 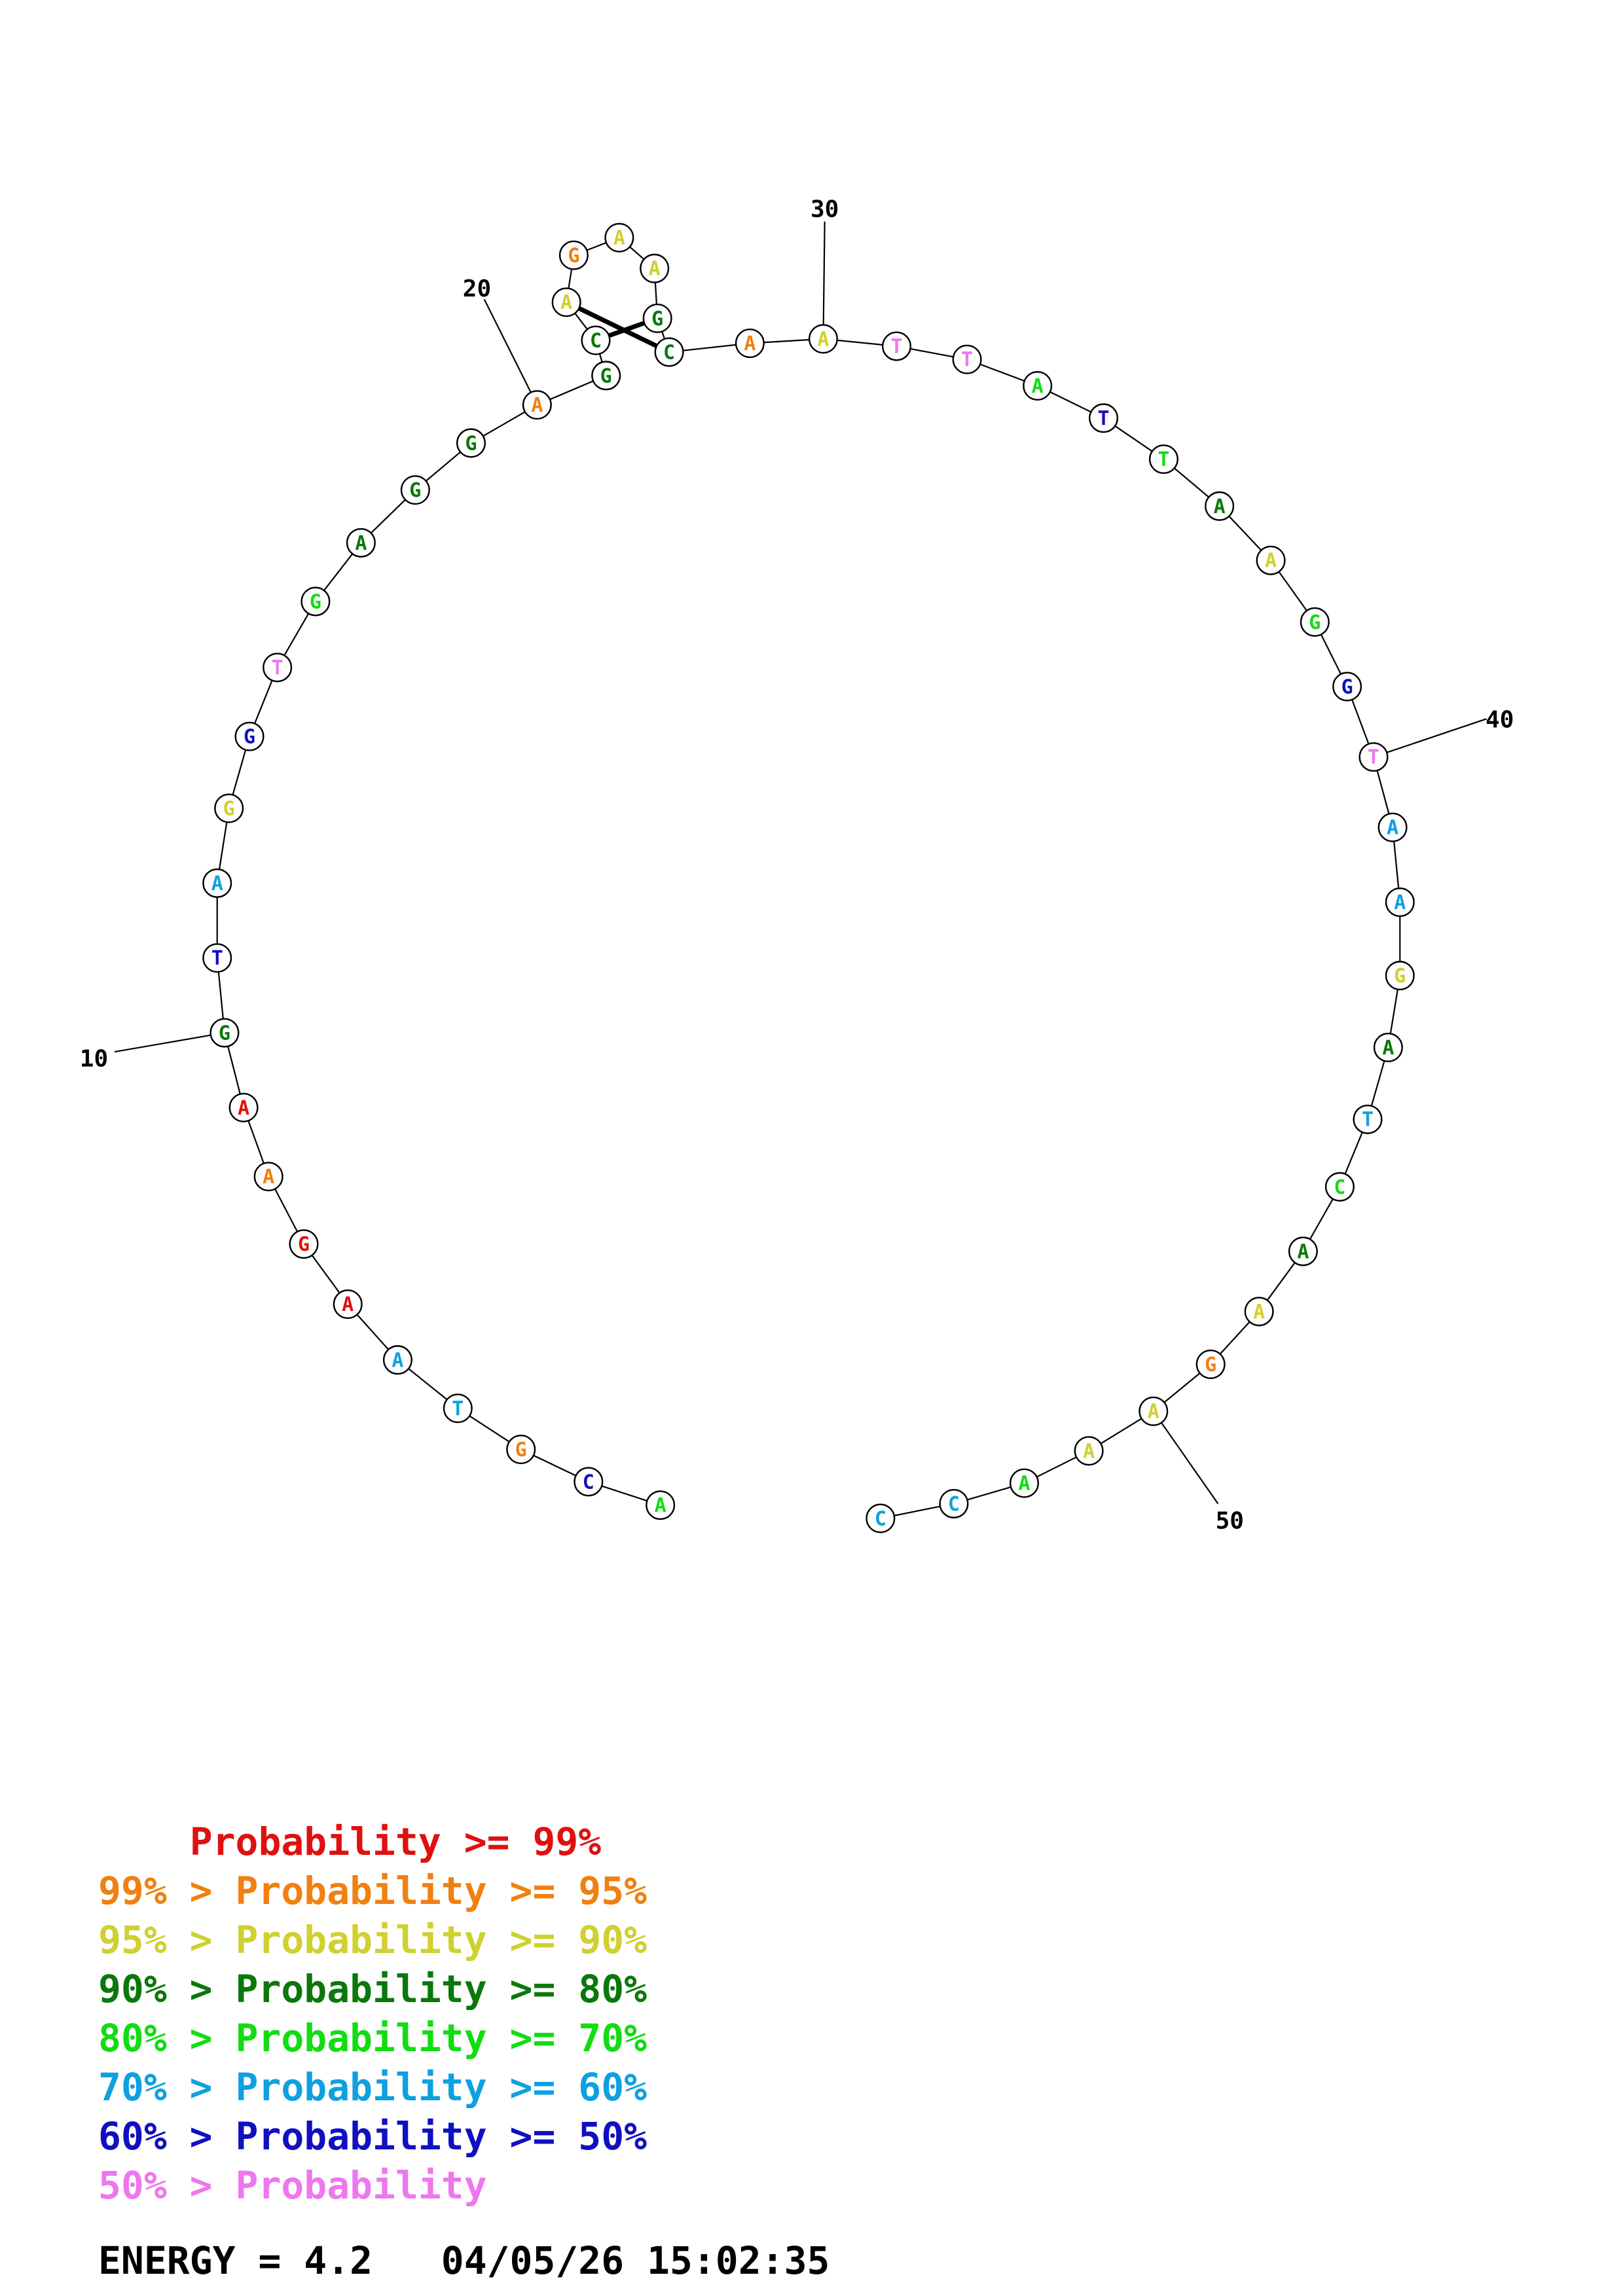 What do you see at coordinates (1230, 1521) in the screenshot?
I see `position-label: 50` at bounding box center [1230, 1521].